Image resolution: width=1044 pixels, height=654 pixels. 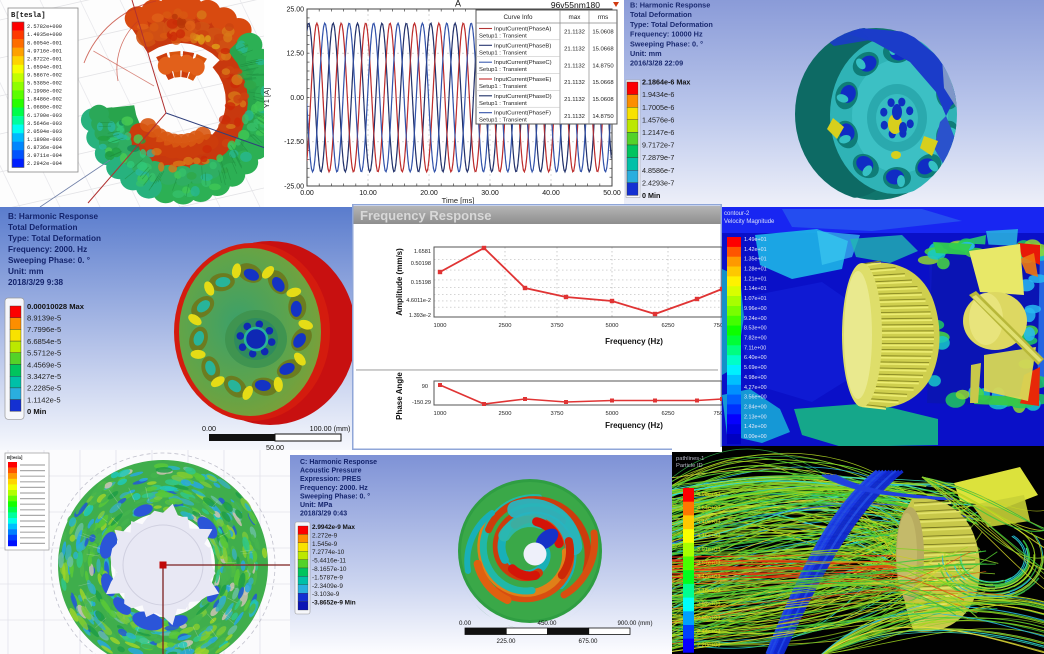 I want to click on svg-text: 0.00010028 Max, so click(x=56, y=306).